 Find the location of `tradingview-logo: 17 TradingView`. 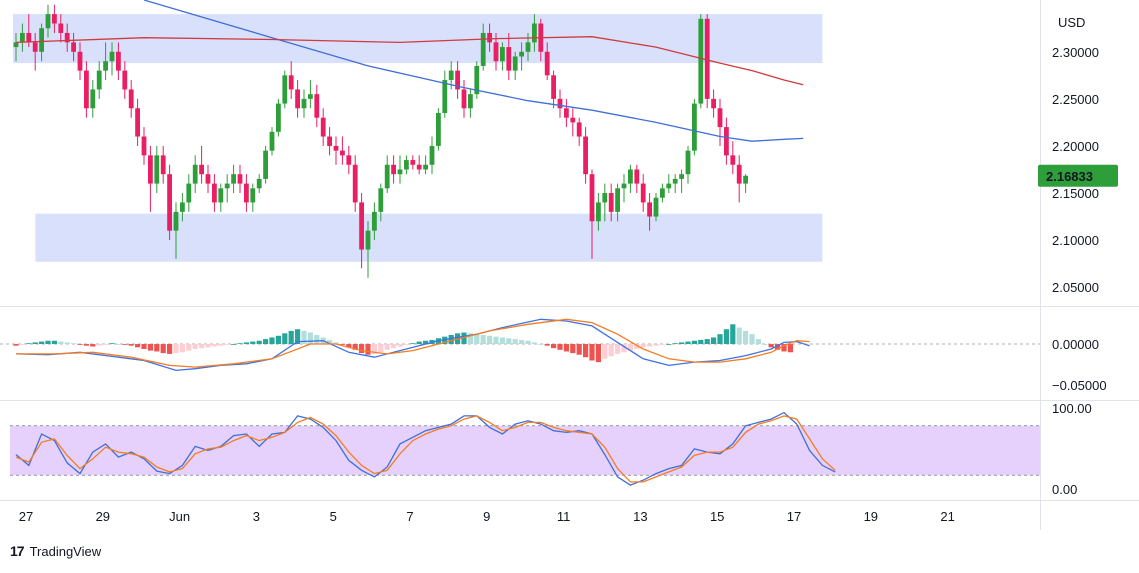

tradingview-logo: 17 TradingView is located at coordinates (55, 551).